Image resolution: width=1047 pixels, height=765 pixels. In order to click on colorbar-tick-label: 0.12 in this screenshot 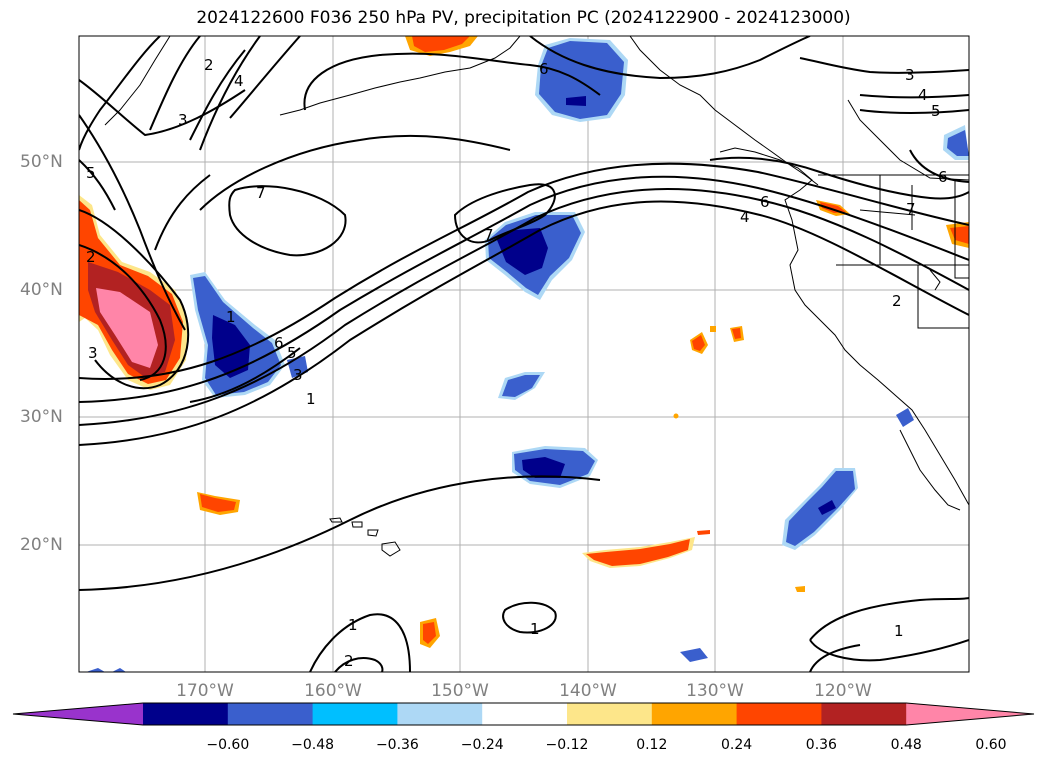, I will do `click(652, 745)`.